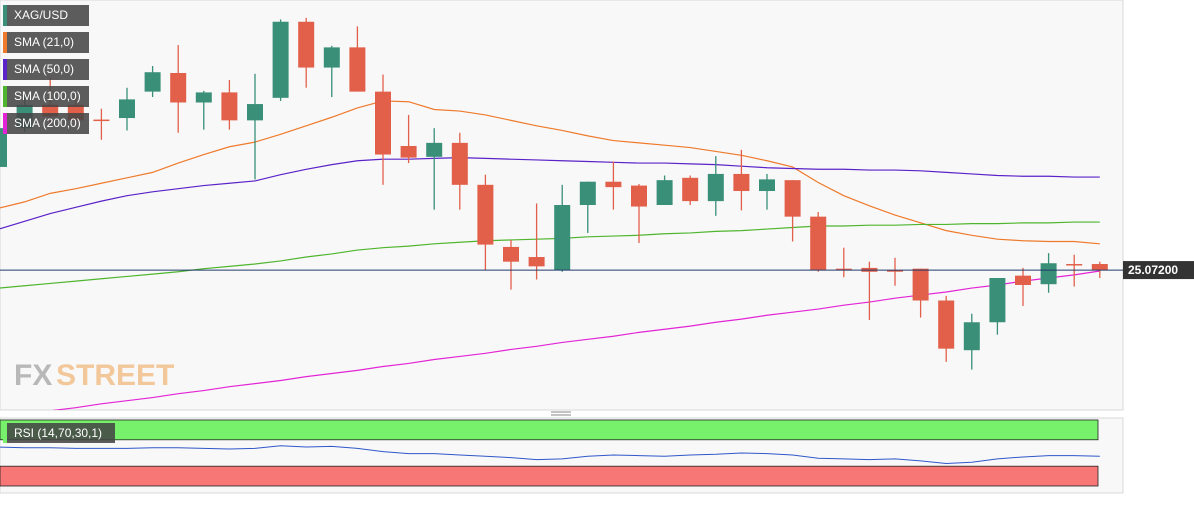 The height and width of the screenshot is (513, 1194). Describe the element at coordinates (115, 375) in the screenshot. I see `watermark-street: STREET` at that location.